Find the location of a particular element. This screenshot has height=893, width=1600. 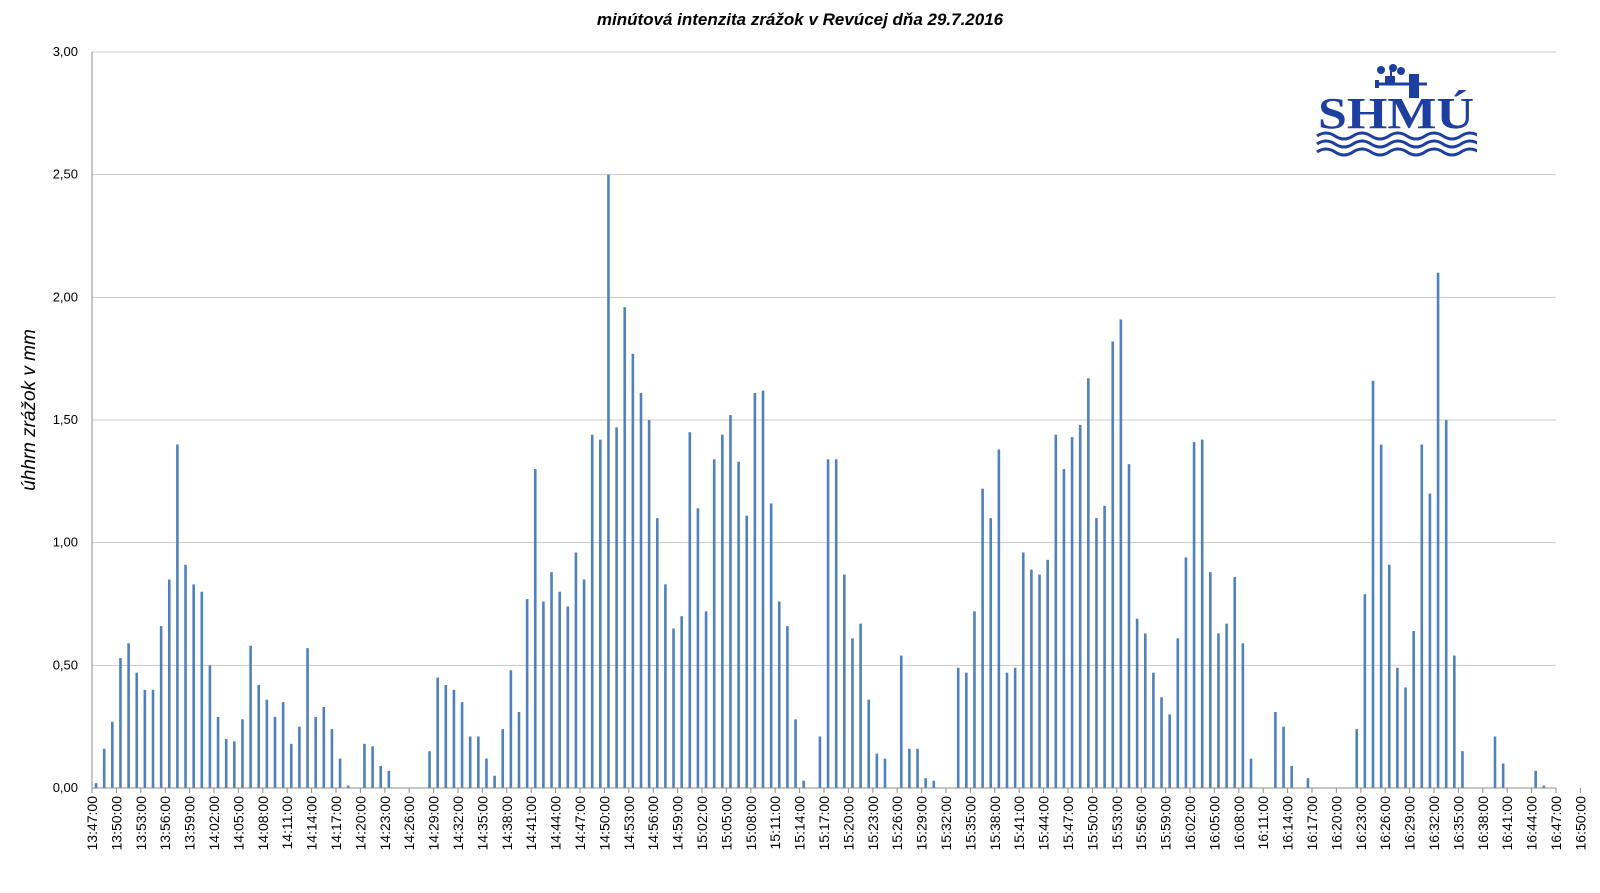

weather-station-icon is located at coordinates (1401, 81).